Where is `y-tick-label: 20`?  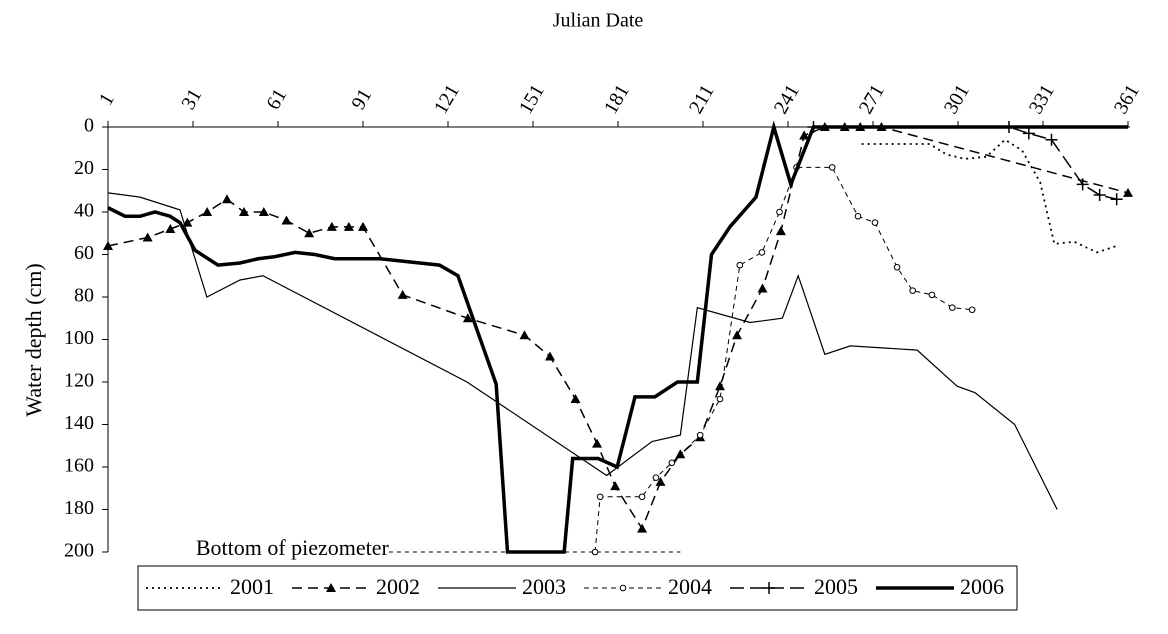
y-tick-label: 20 is located at coordinates (84, 168).